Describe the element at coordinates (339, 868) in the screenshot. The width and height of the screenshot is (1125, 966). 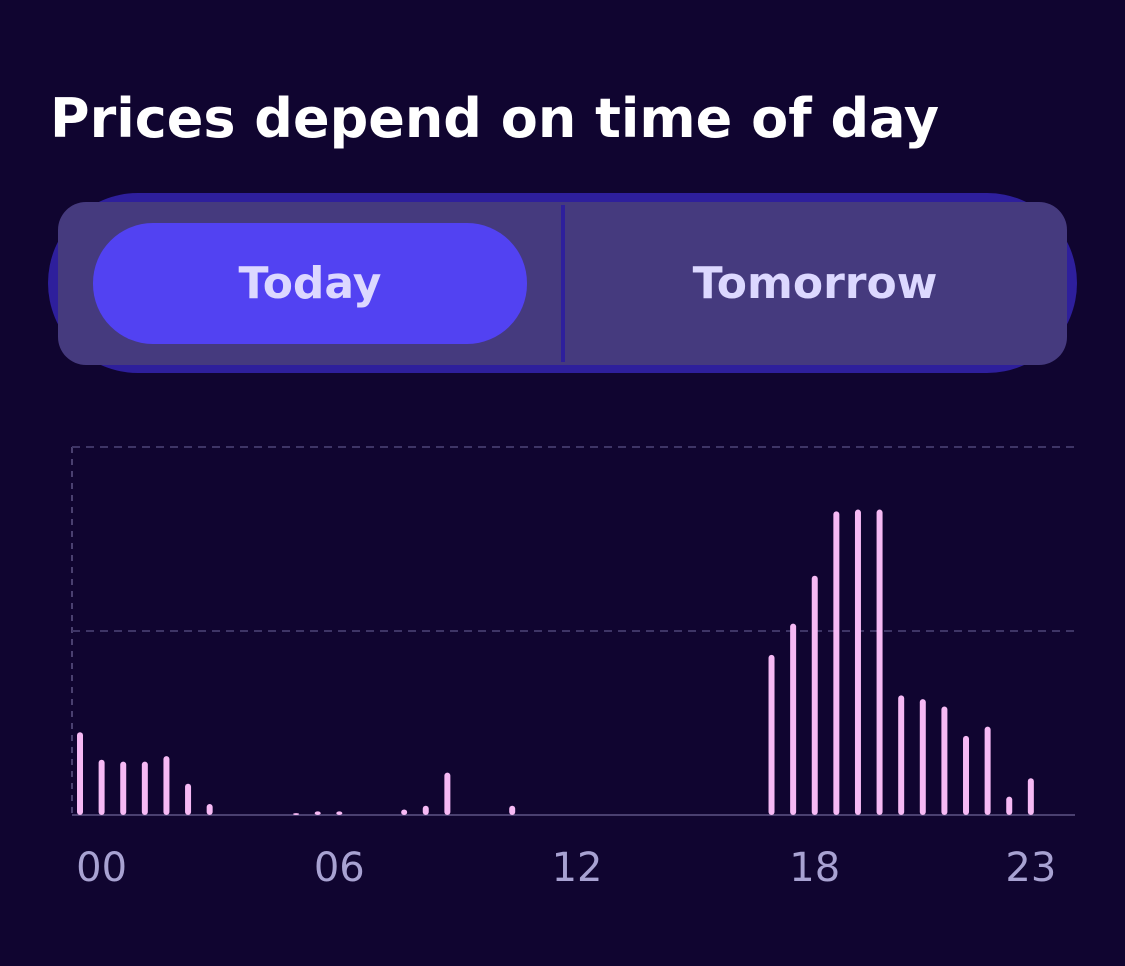
I see `x-tick-label: 06` at that location.